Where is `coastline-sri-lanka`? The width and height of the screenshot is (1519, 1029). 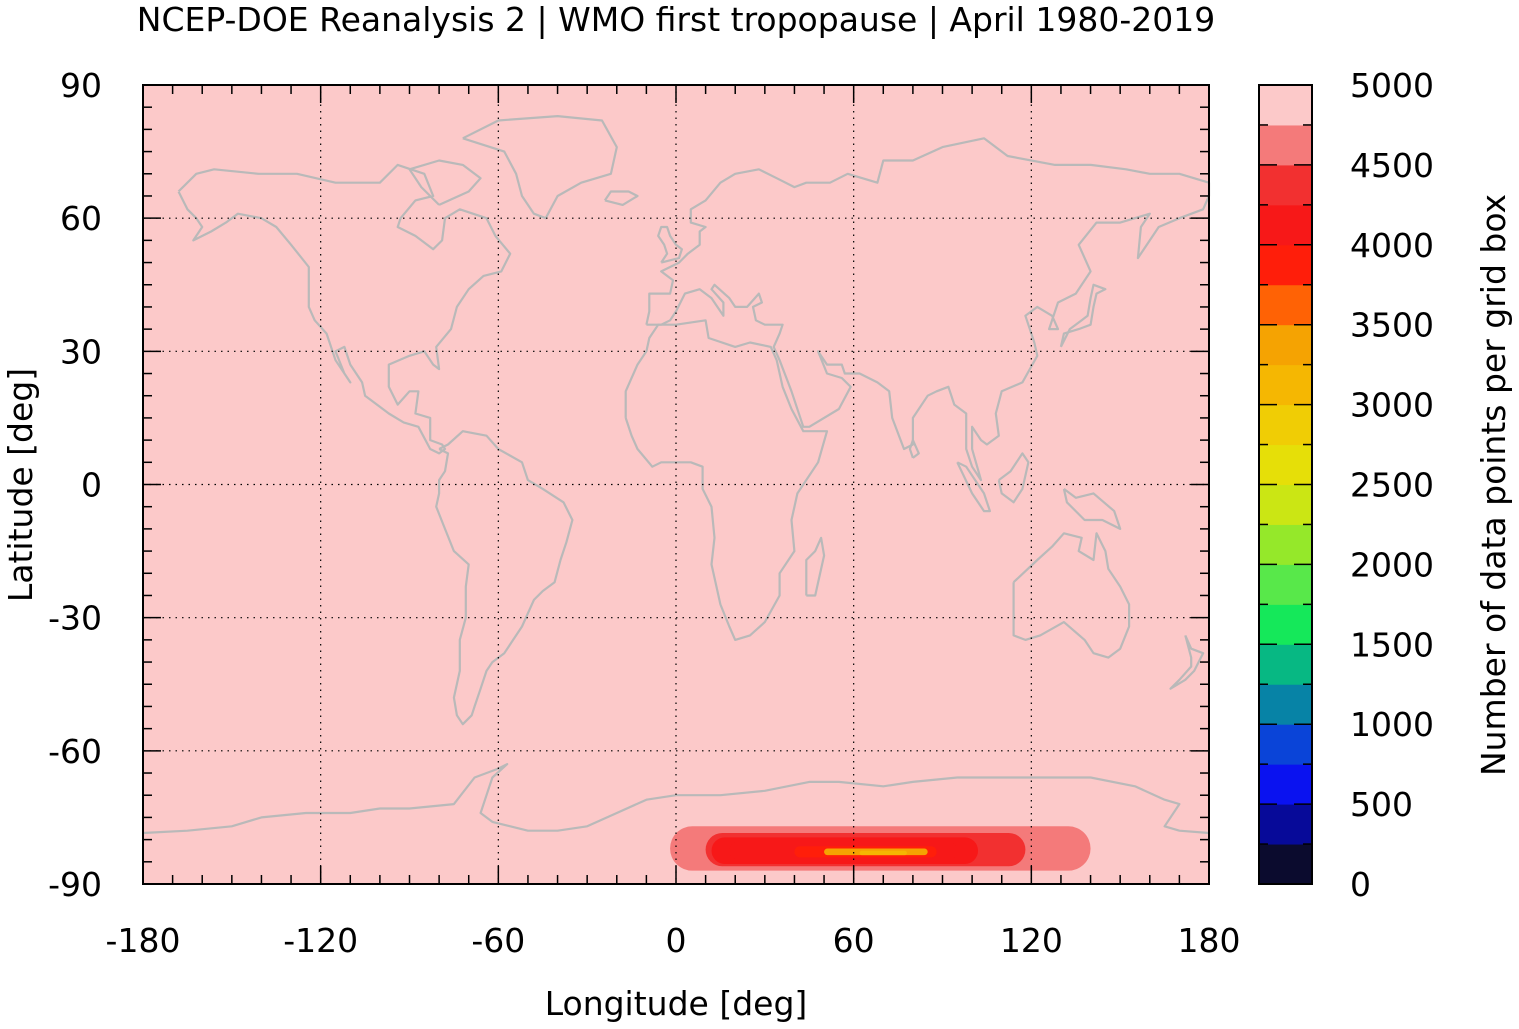
coastline-sri-lanka is located at coordinates (914, 449).